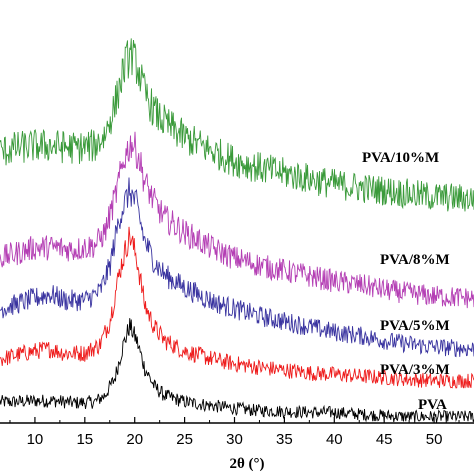 This screenshot has width=474, height=474. What do you see at coordinates (434, 439) in the screenshot?
I see `x-tick-label: 50` at bounding box center [434, 439].